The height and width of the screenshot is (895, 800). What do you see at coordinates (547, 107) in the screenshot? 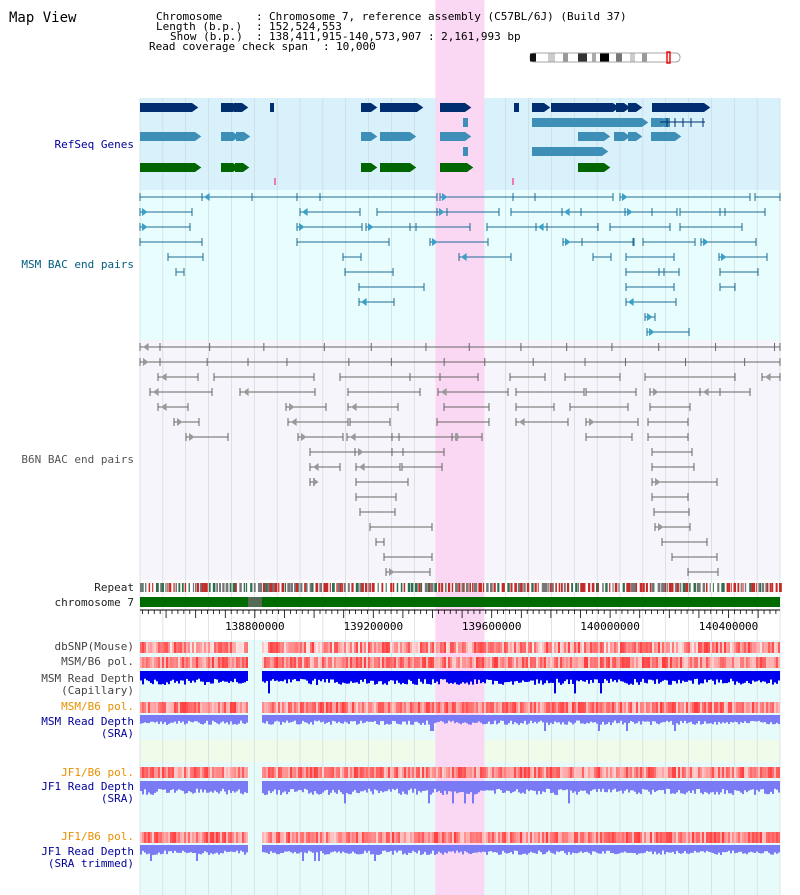
I see `refseq-gene-arrow` at bounding box center [547, 107].